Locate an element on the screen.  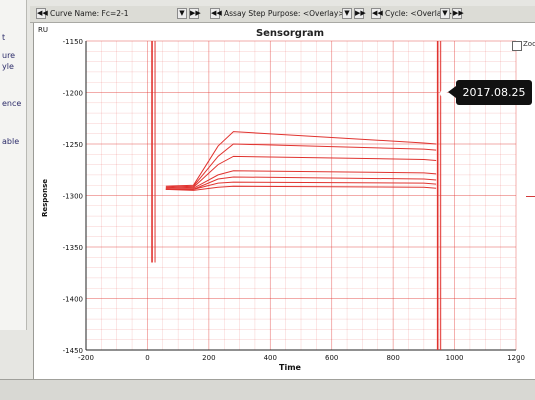
y-unit-label: RU is located at coordinates (43, 30).